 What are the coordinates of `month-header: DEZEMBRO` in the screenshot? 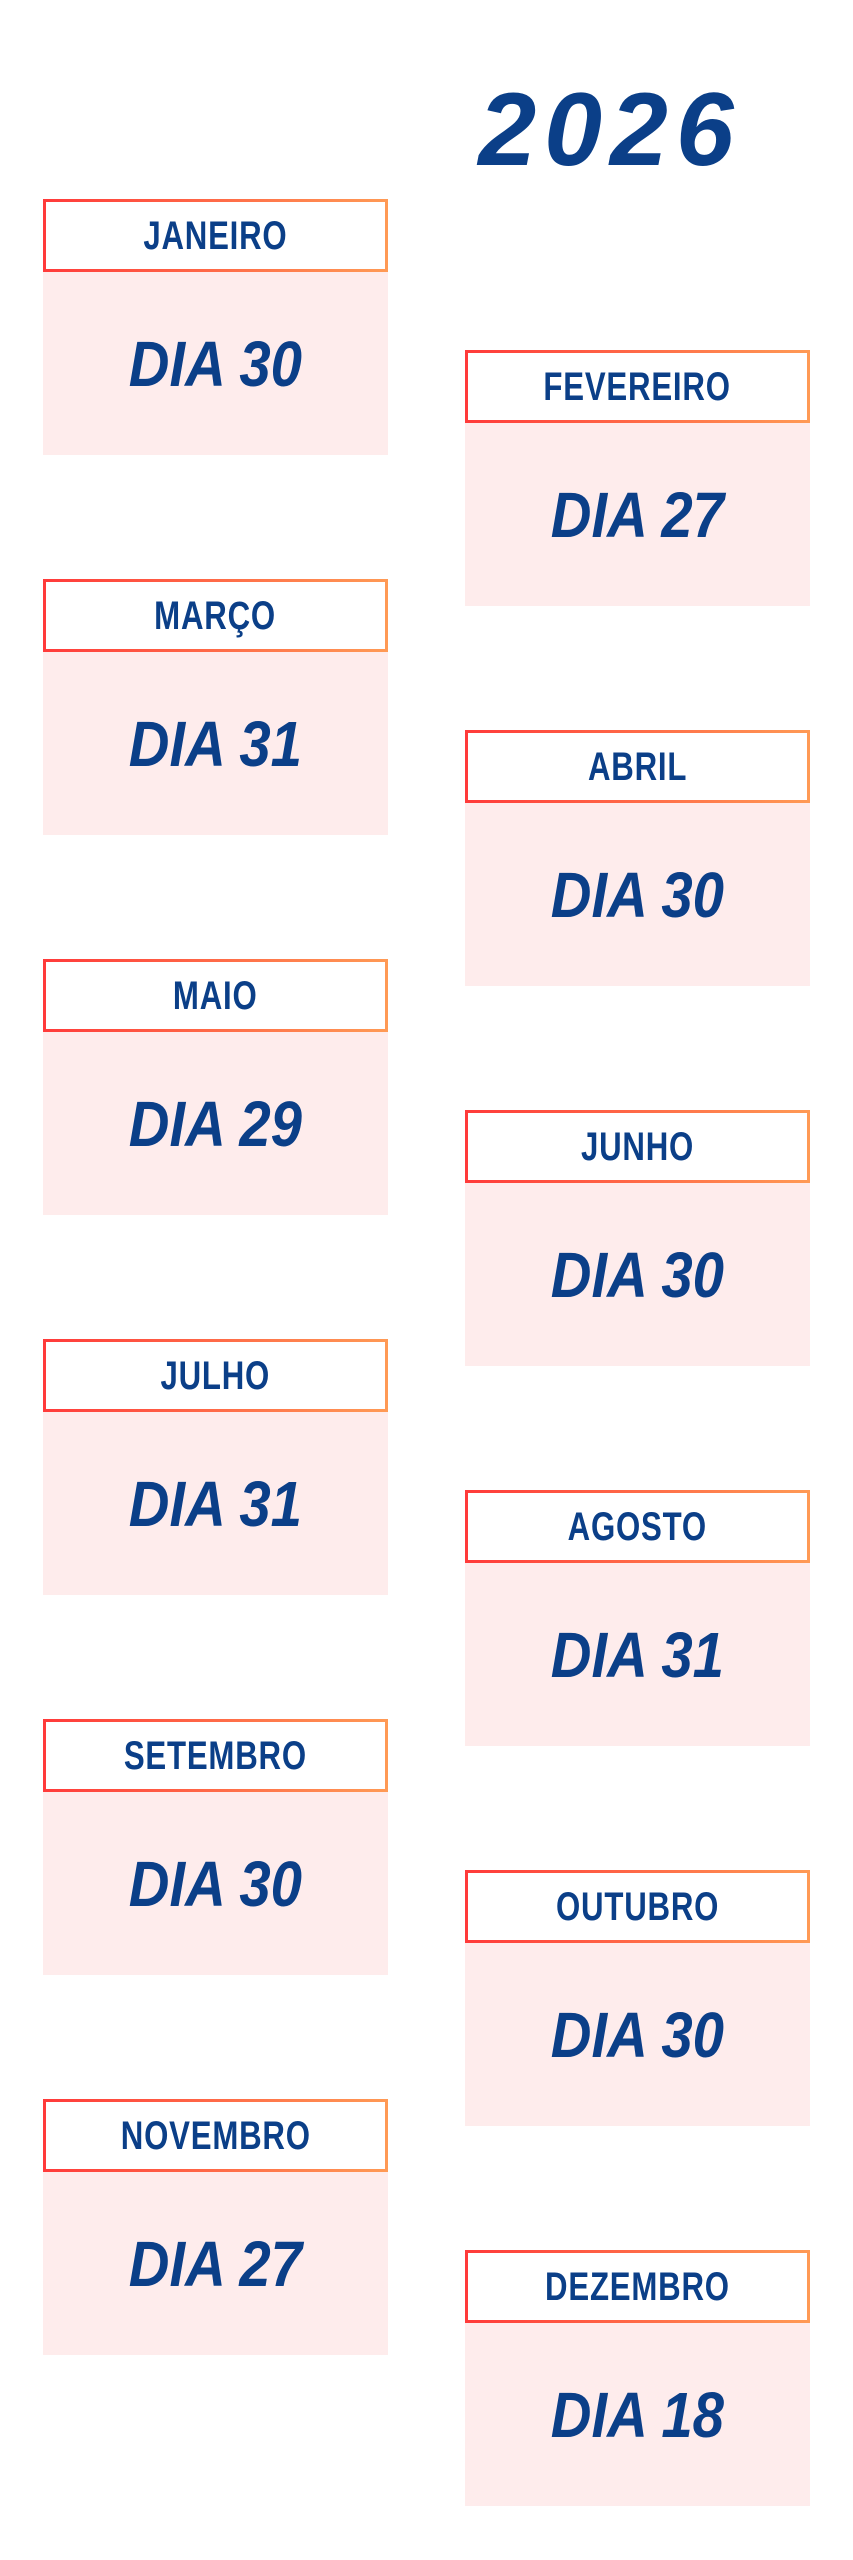 It's located at (637, 2286).